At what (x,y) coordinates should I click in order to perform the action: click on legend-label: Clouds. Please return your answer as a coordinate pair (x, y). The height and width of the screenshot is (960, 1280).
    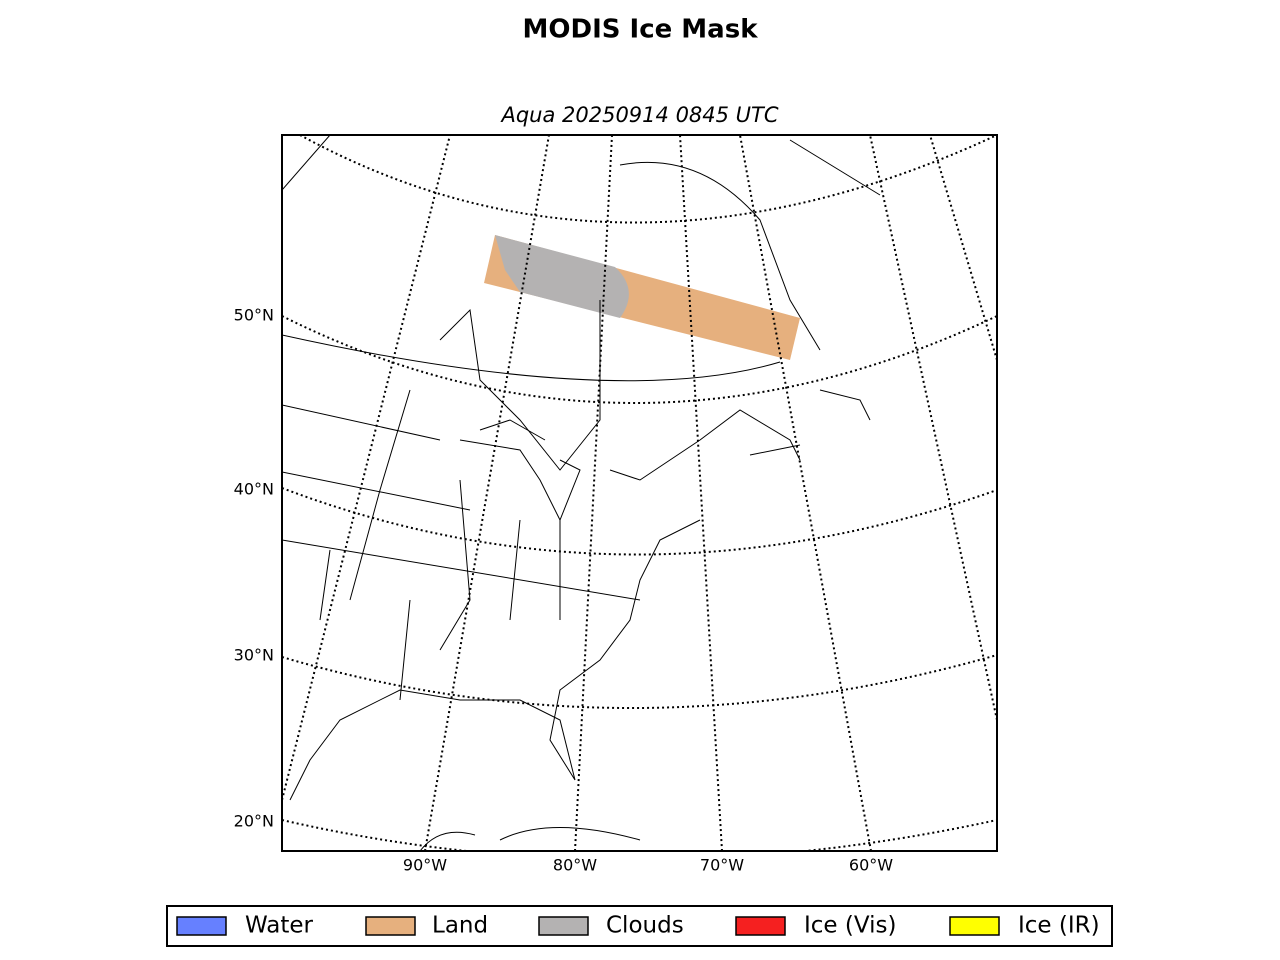
    Looking at the image, I should click on (645, 926).